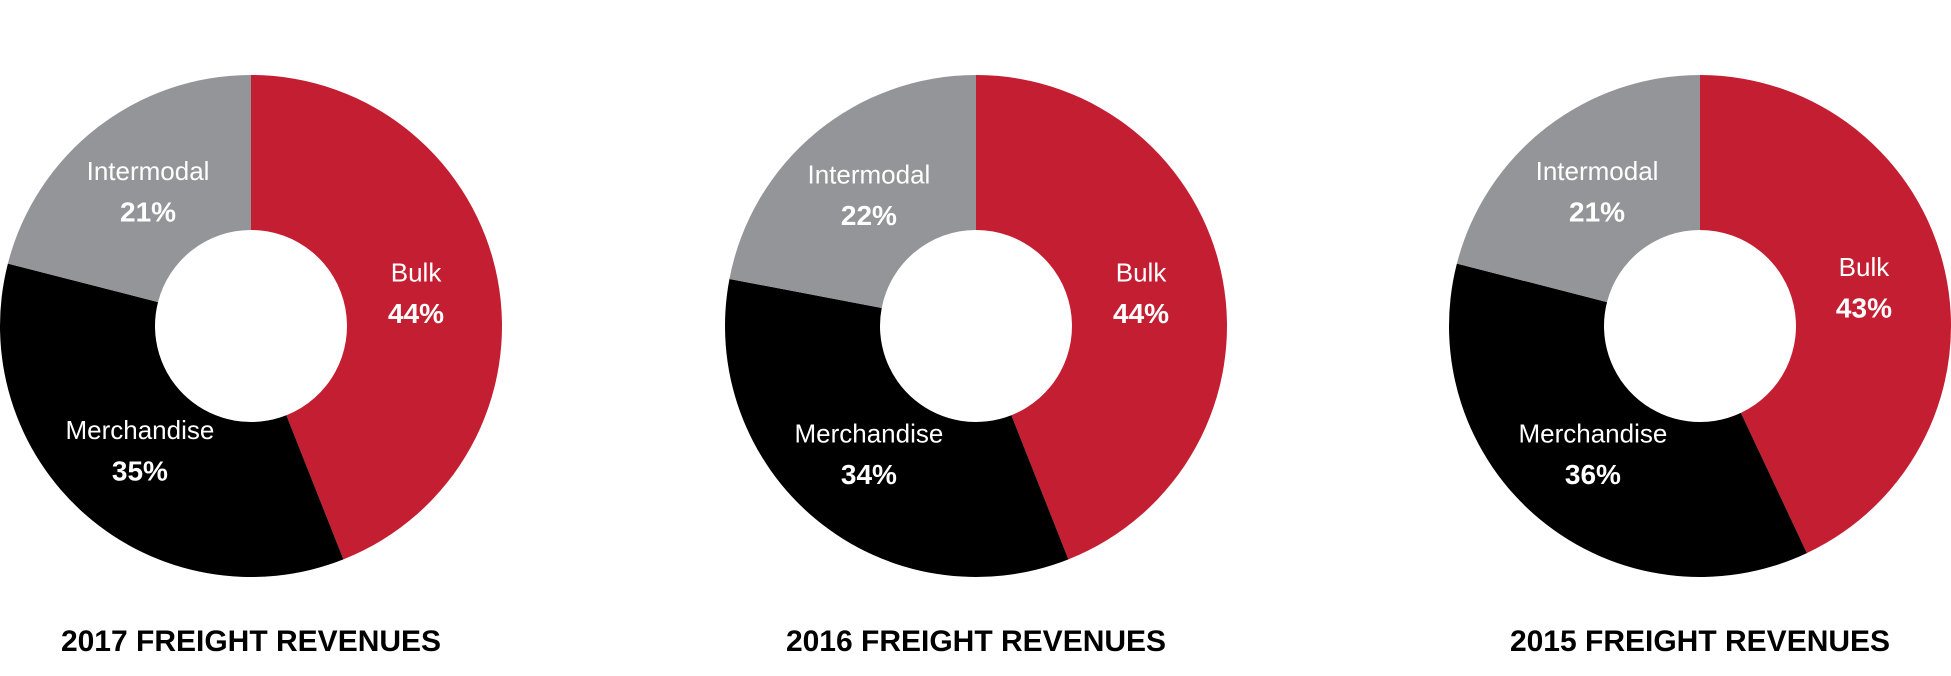  Describe the element at coordinates (976, 641) in the screenshot. I see `chart-title: 2016 FREIGHT REVENUES` at that location.